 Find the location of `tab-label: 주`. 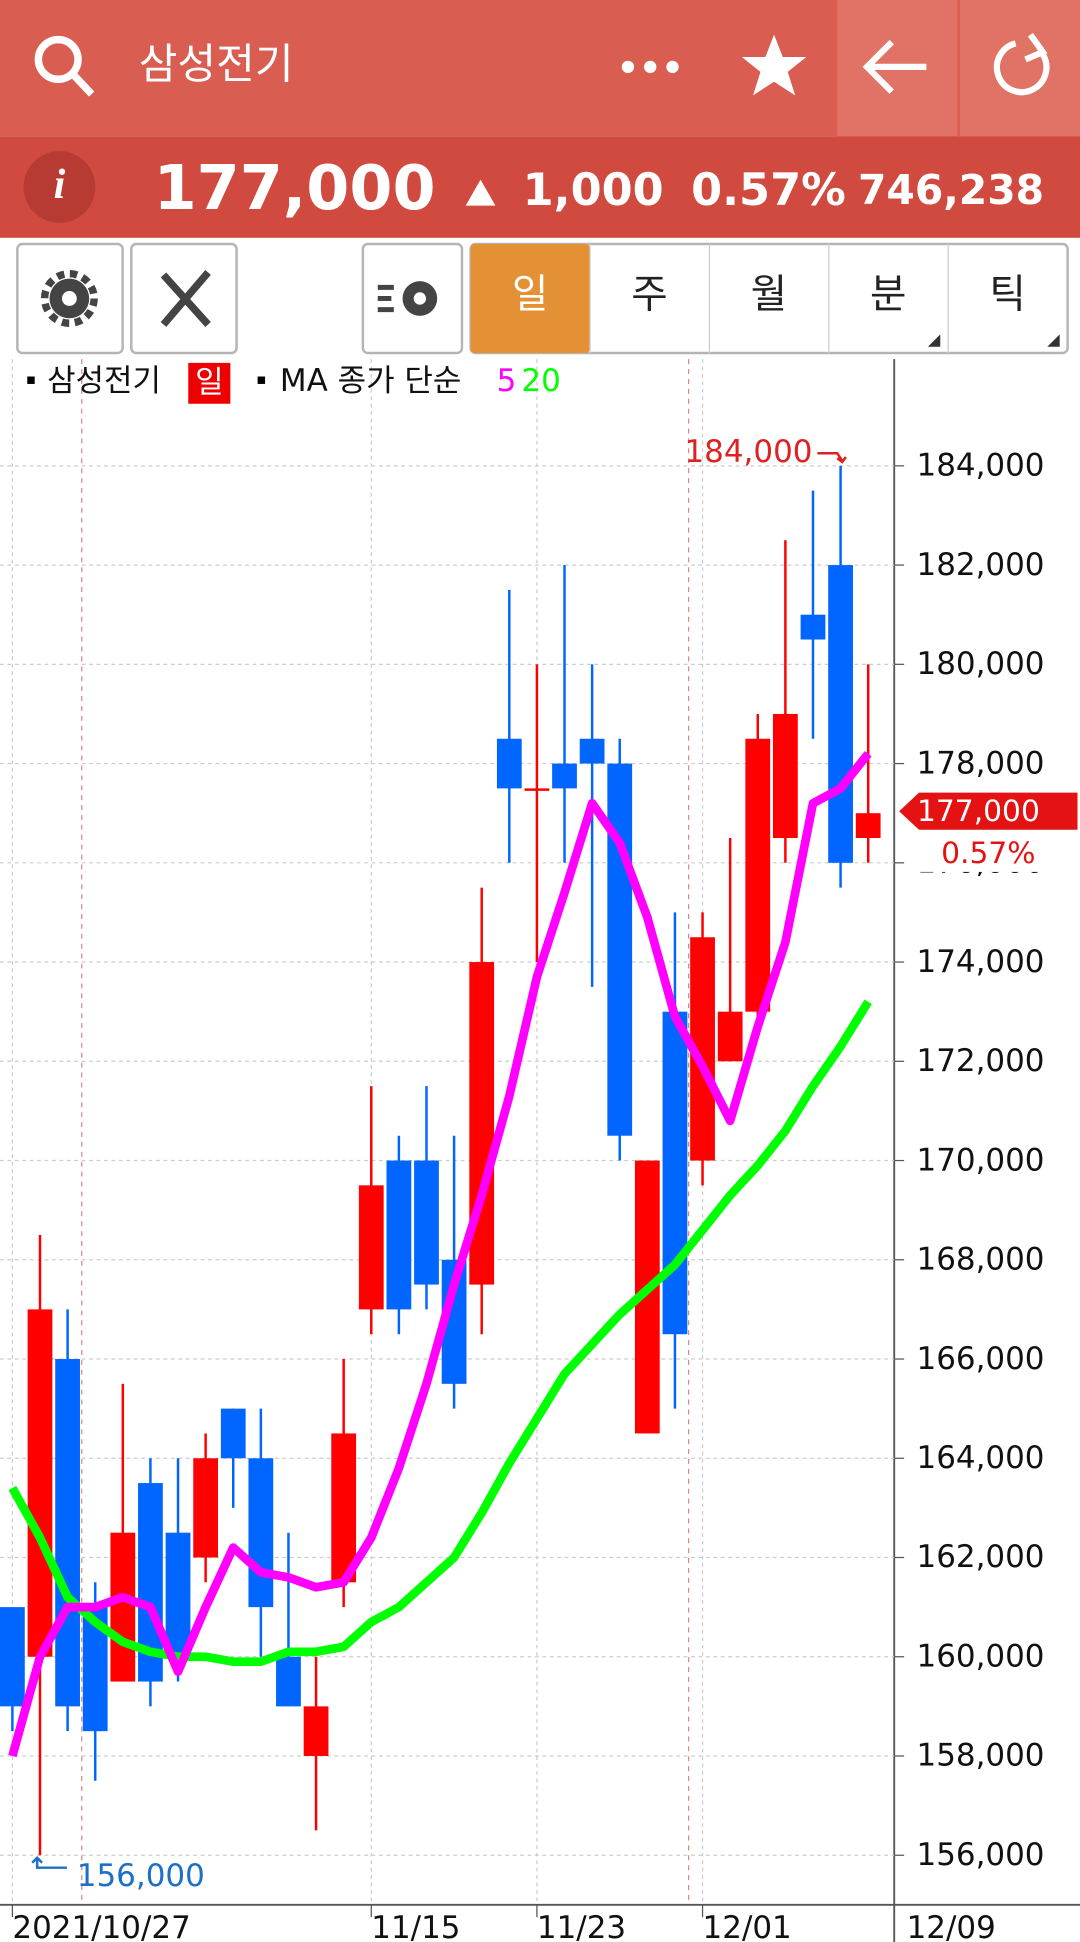

tab-label: 주 is located at coordinates (649, 295).